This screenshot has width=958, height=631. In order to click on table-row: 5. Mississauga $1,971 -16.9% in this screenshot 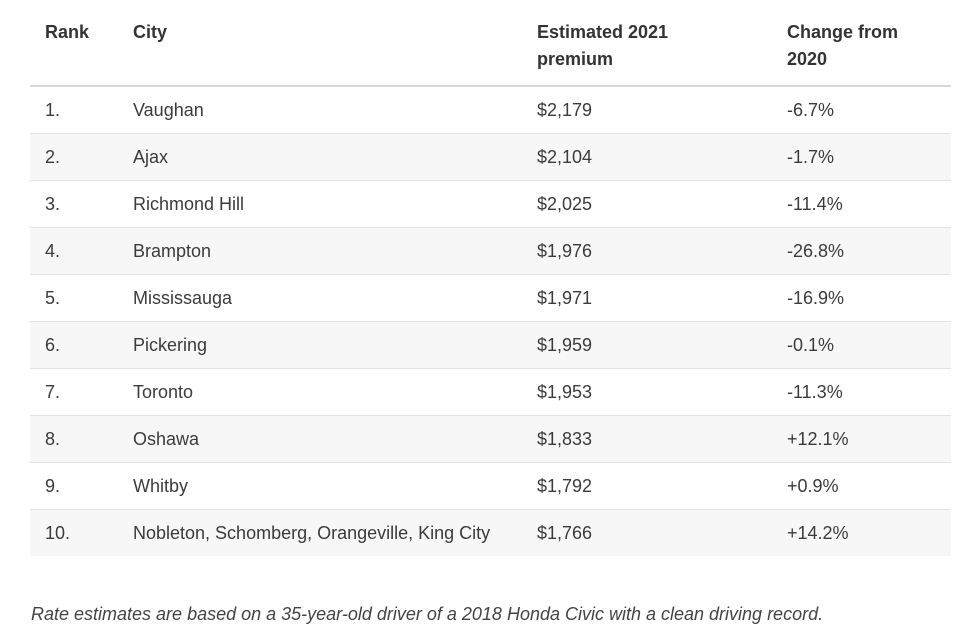, I will do `click(490, 298)`.